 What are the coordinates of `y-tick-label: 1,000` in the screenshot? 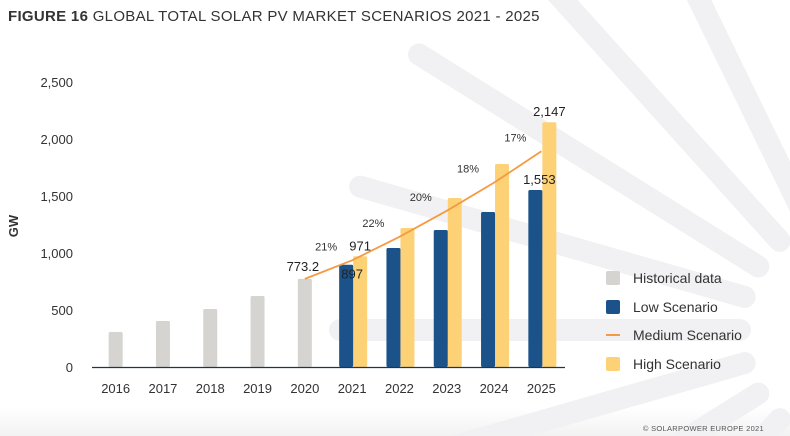 It's located at (56, 253).